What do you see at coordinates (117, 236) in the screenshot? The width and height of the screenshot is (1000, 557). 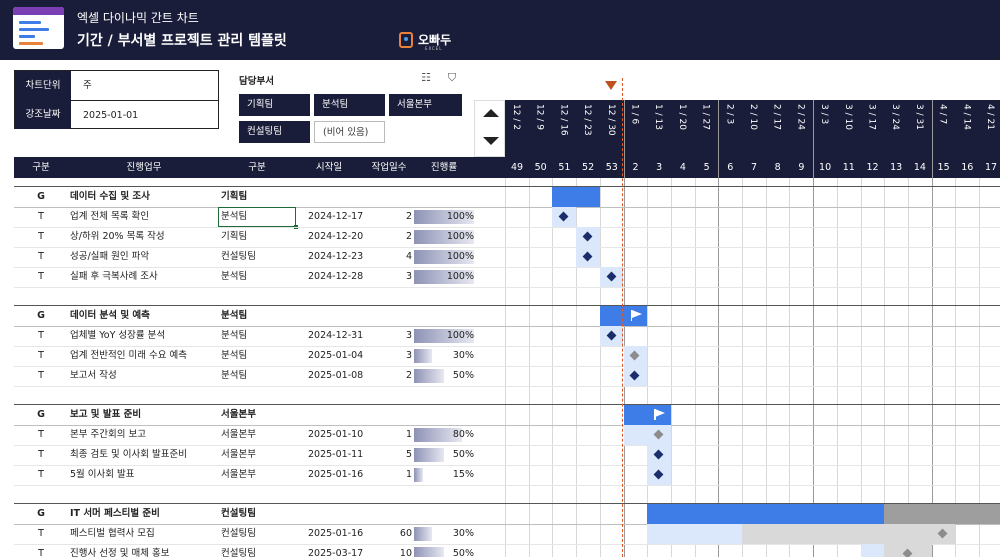 I see `task-name: 상/하위 20% 목록 작성` at bounding box center [117, 236].